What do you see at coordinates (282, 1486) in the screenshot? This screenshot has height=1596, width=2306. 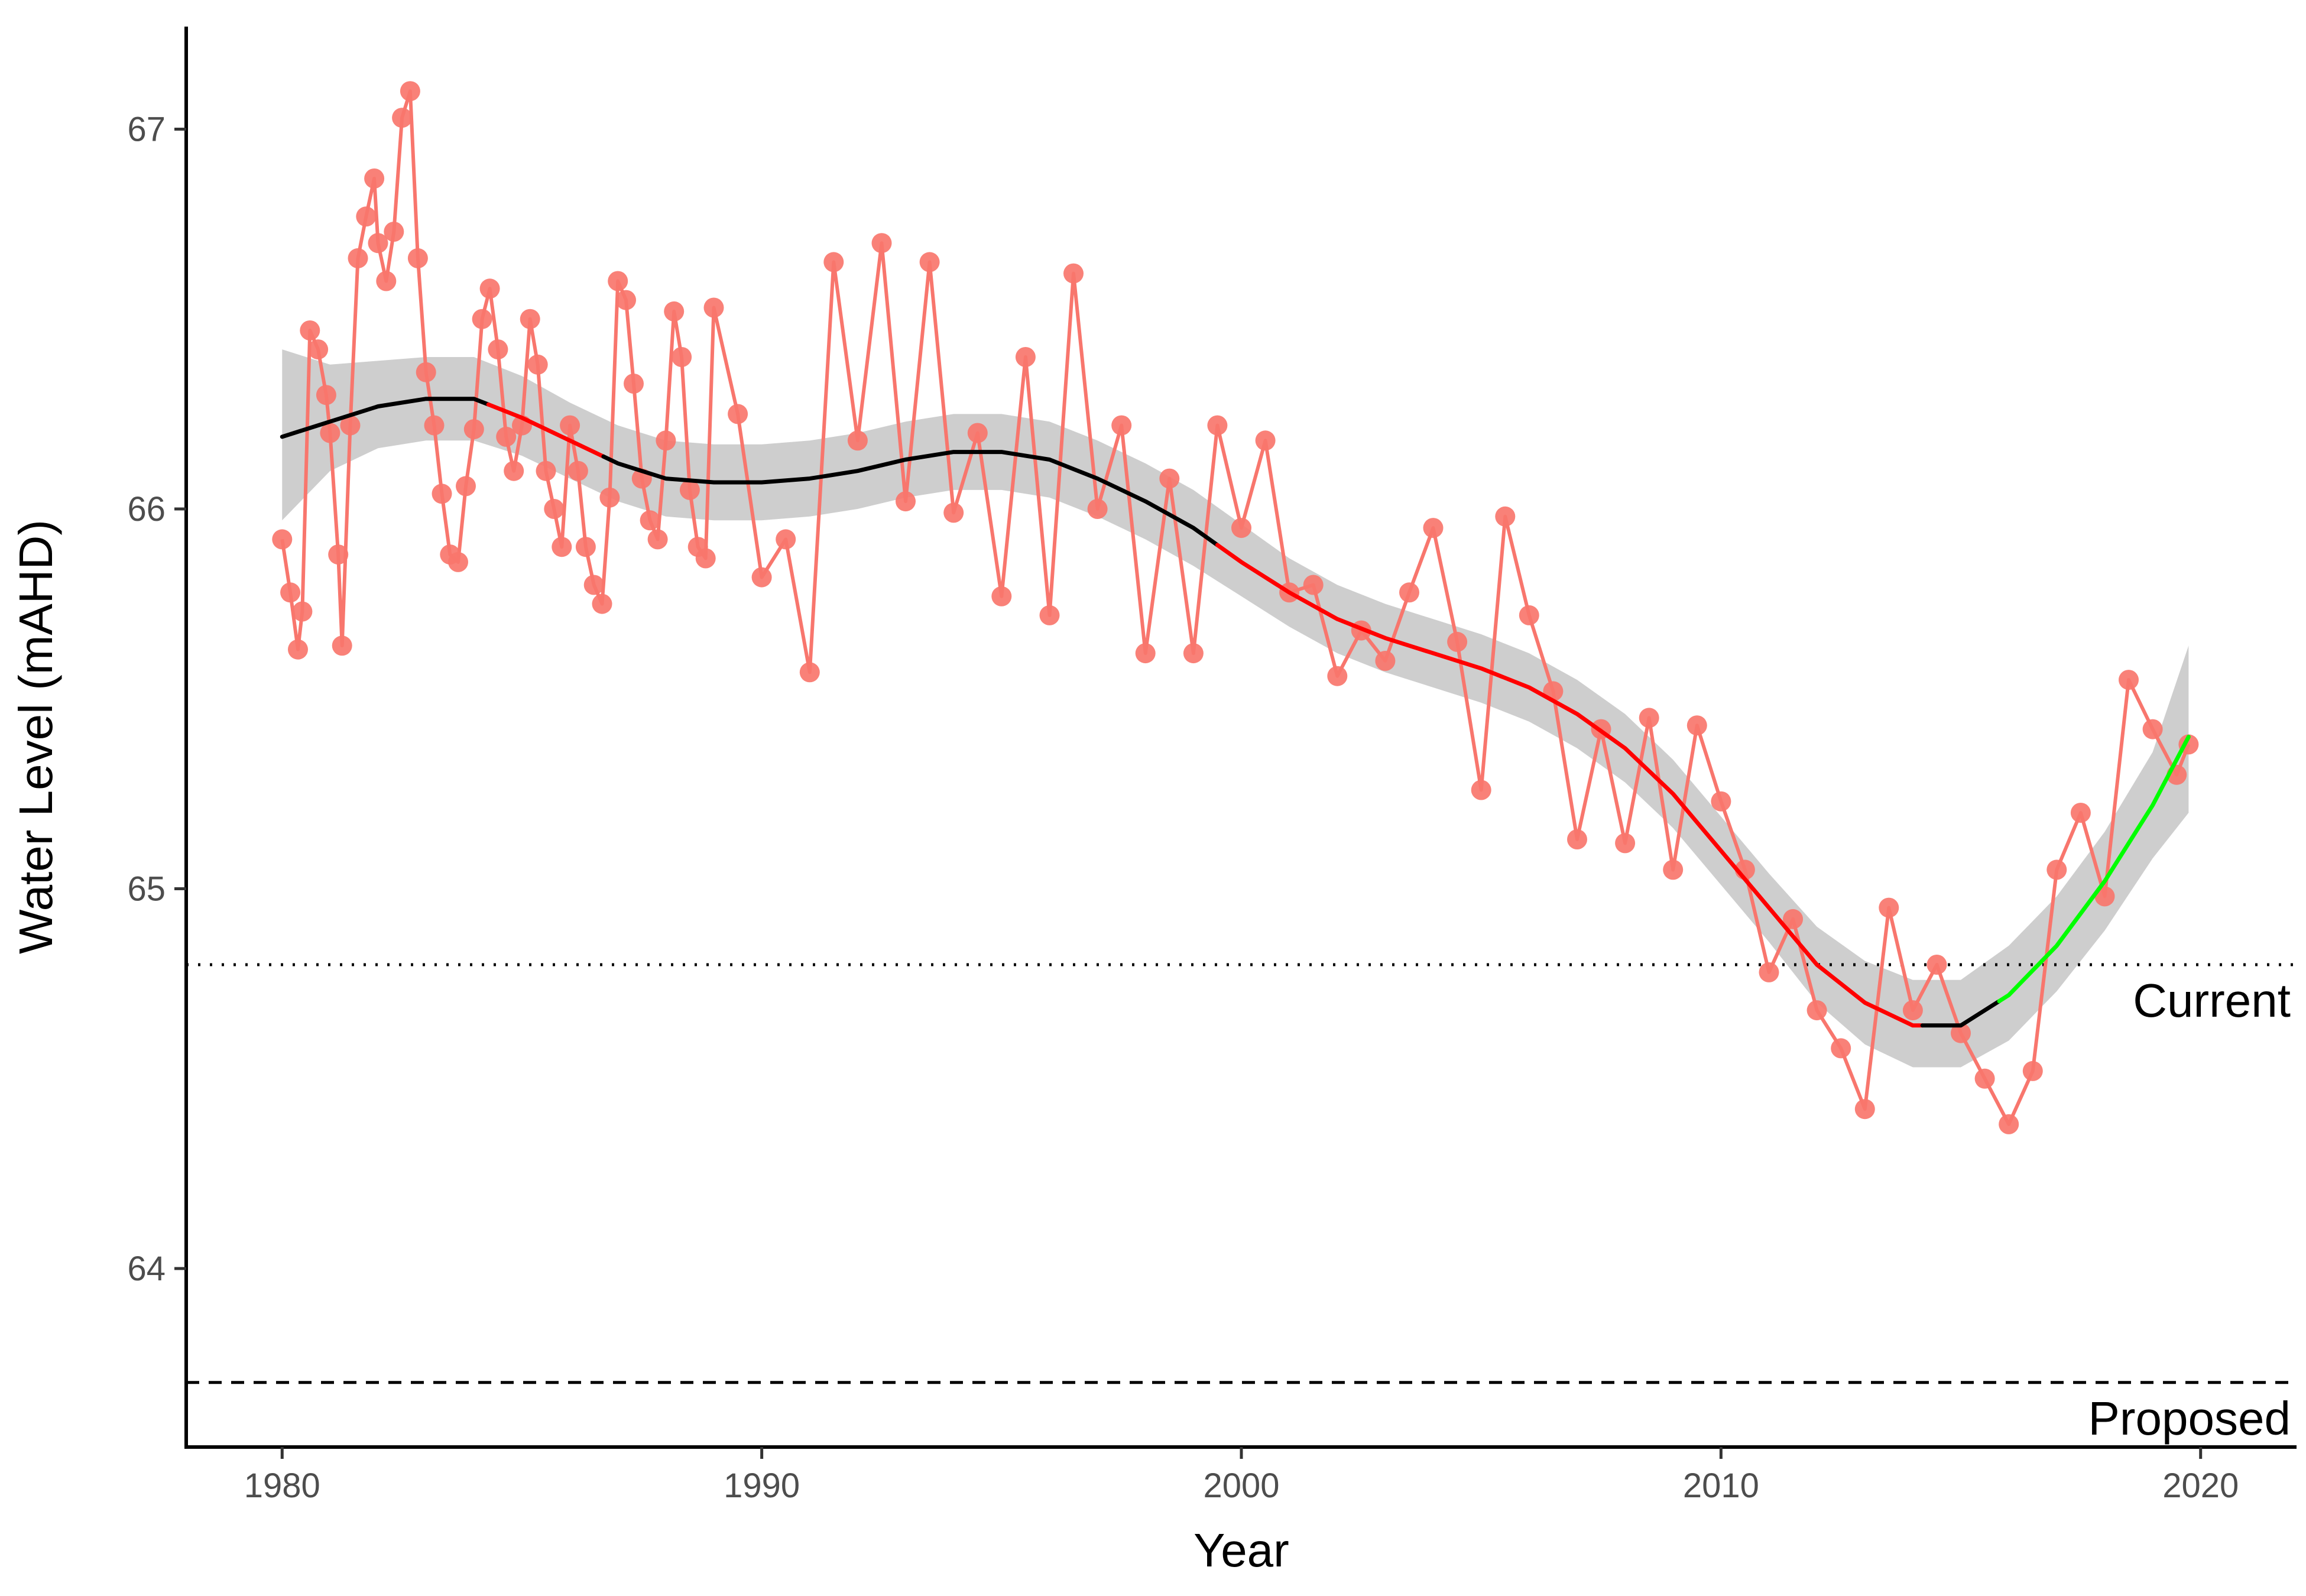 I see `x-tick-label: 1980` at bounding box center [282, 1486].